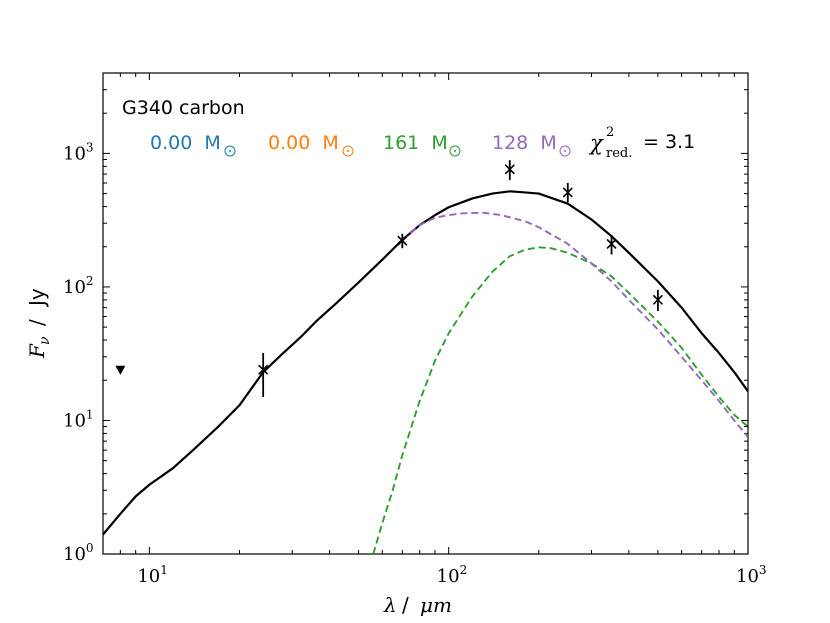 The height and width of the screenshot is (623, 830). Describe the element at coordinates (405, 605) in the screenshot. I see `x-label-slash: /` at that location.